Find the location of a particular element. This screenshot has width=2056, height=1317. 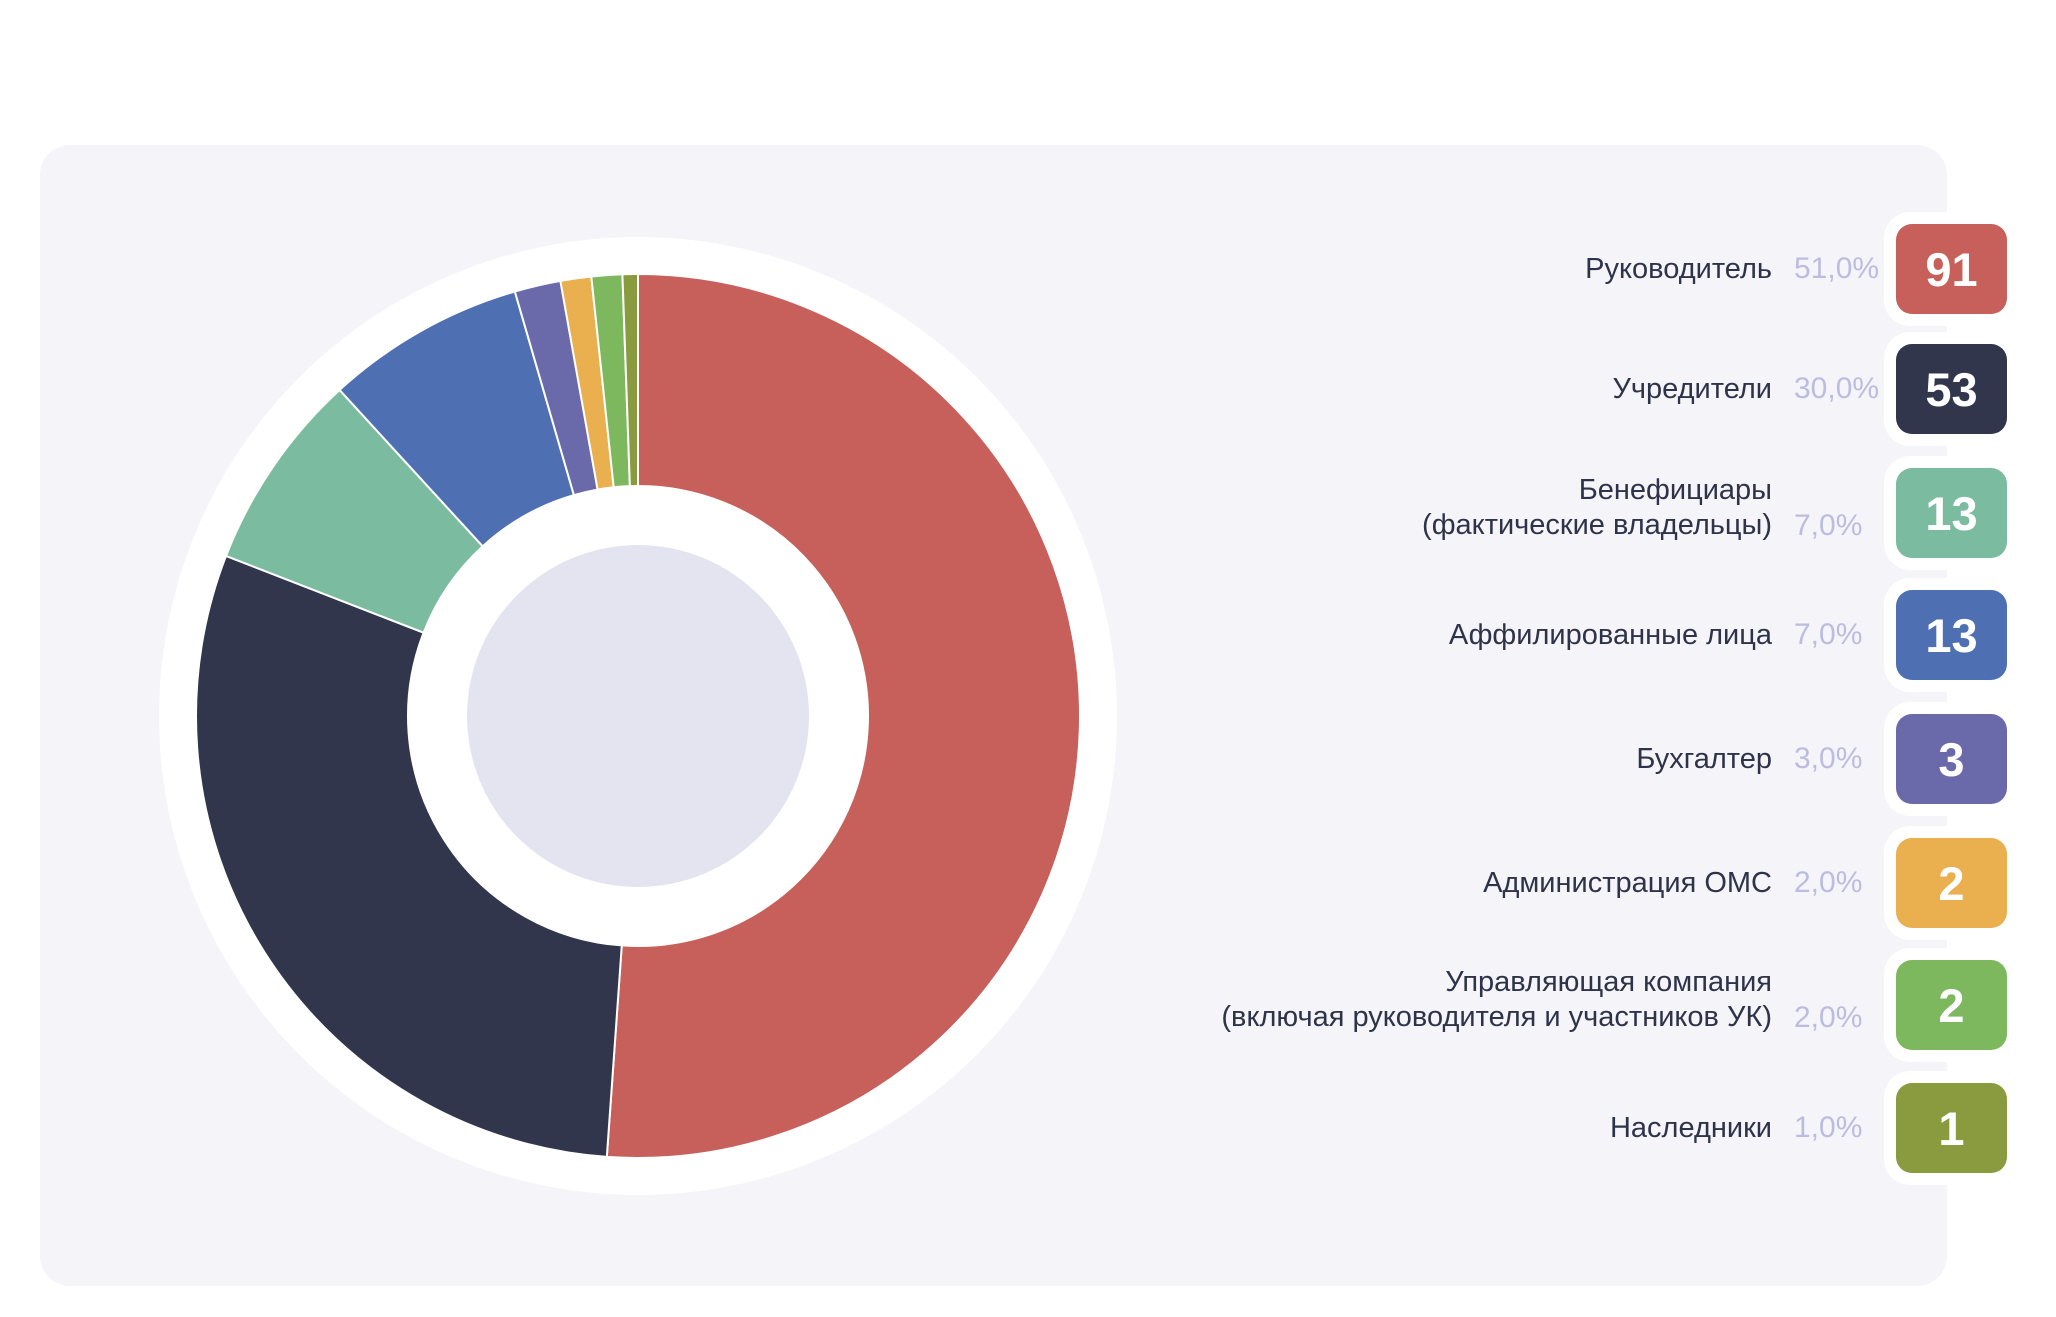

legend-label-line: (включая руководителя и участников УК) is located at coordinates (1496, 1017).